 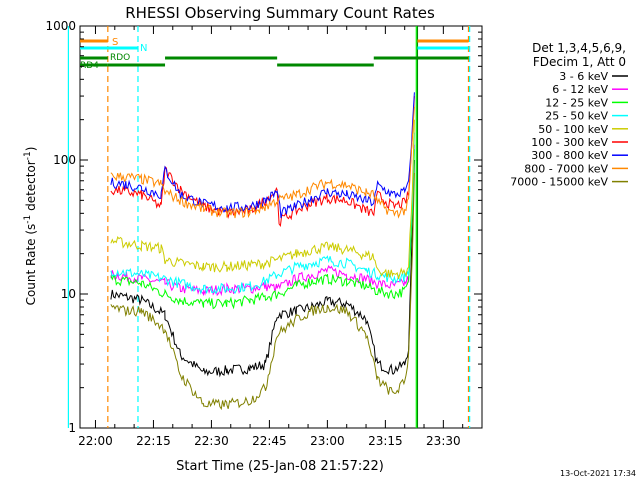 I want to click on flag-label-n: N, so click(x=143, y=48).